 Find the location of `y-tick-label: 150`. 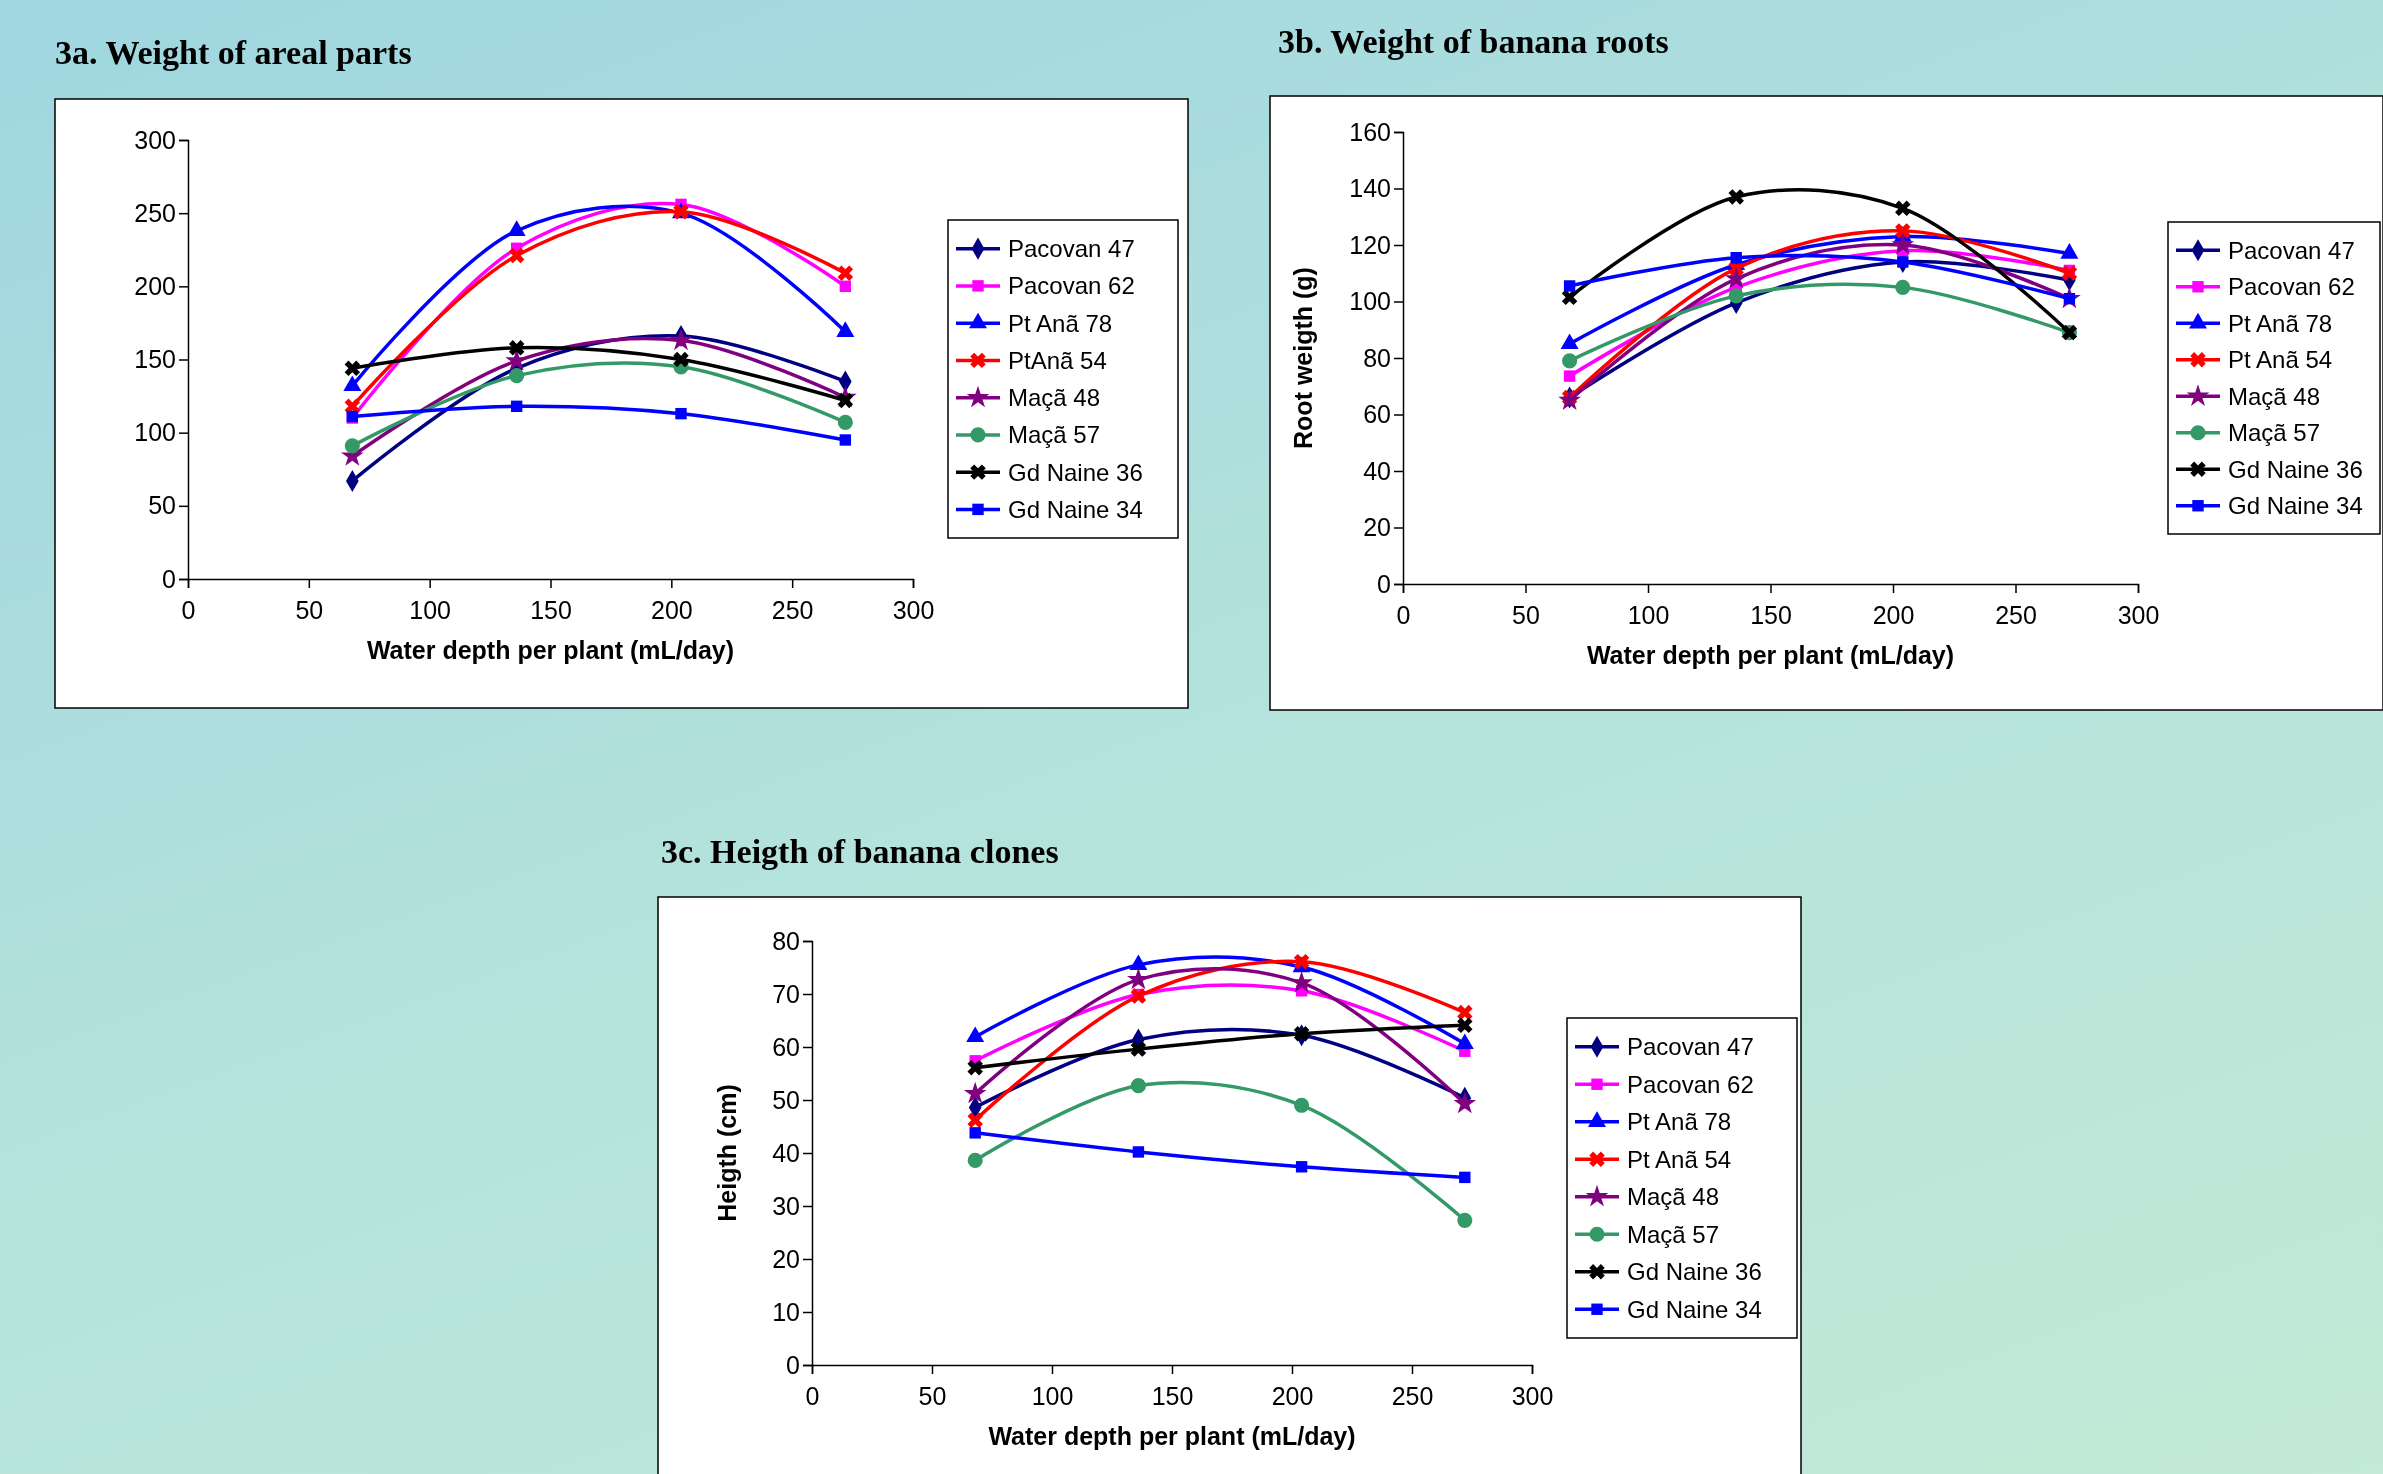

y-tick-label: 150 is located at coordinates (155, 359).